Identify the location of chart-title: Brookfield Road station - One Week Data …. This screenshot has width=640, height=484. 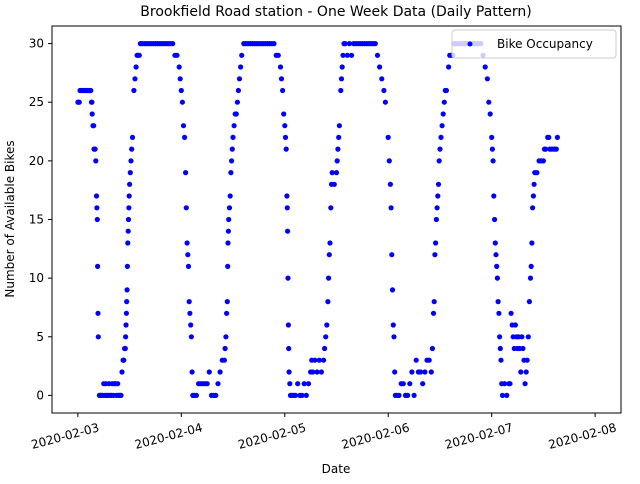
(335, 12).